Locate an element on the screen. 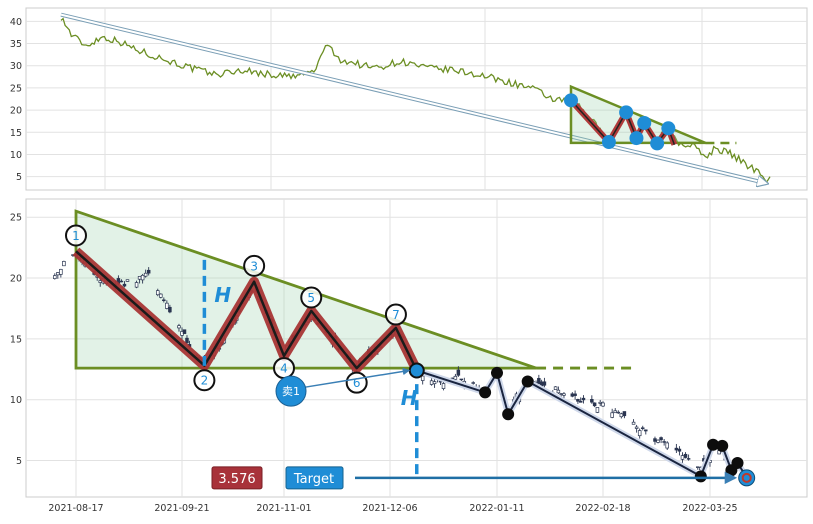 This screenshot has height=524, width=813. detail-y-tick-label: 25 is located at coordinates (16, 218).